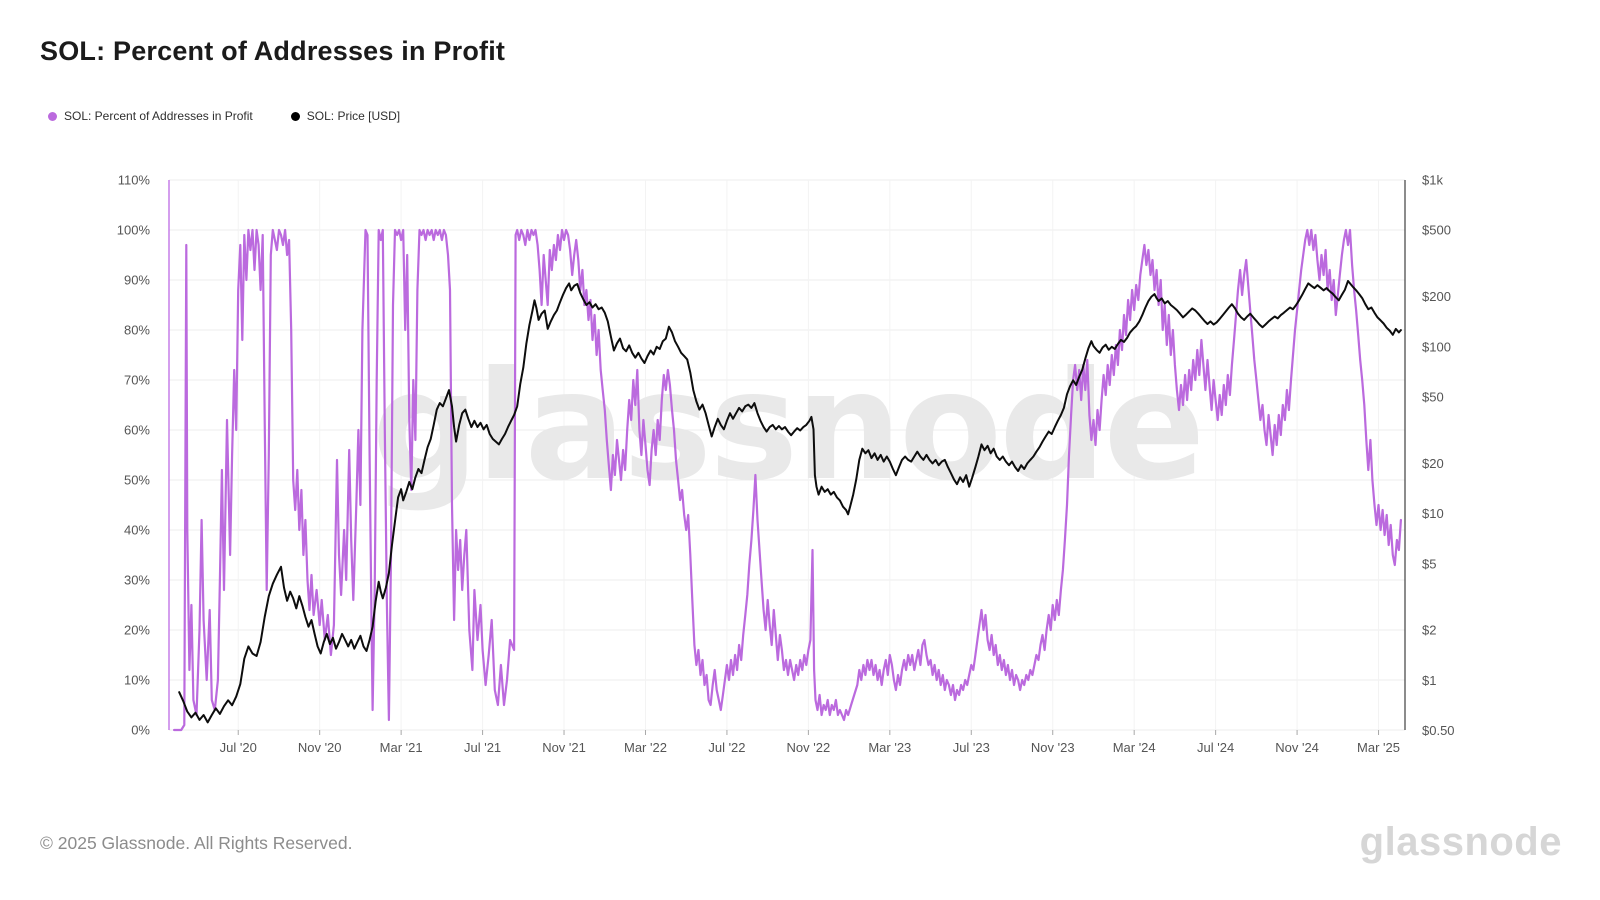 This screenshot has width=1600, height=900. What do you see at coordinates (1429, 563) in the screenshot?
I see `right-axis-tick-label: $5` at bounding box center [1429, 563].